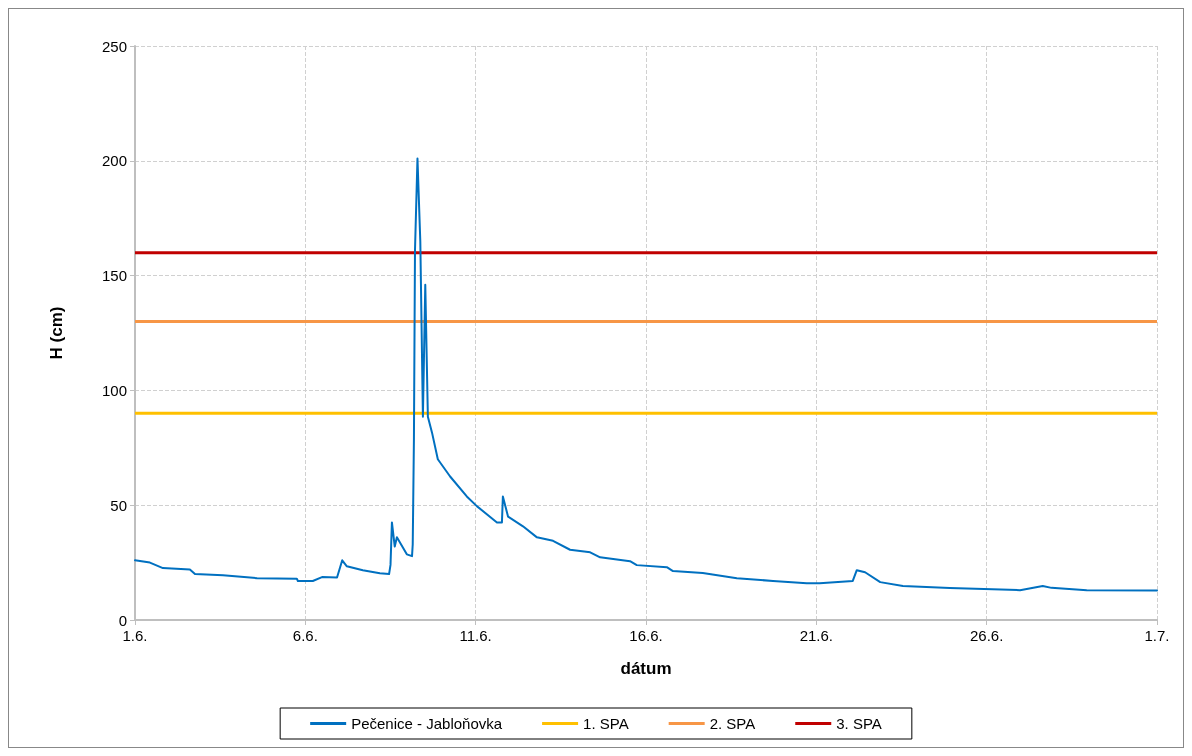 The image size is (1192, 756). I want to click on x-tick-label: 6.6., so click(305, 635).